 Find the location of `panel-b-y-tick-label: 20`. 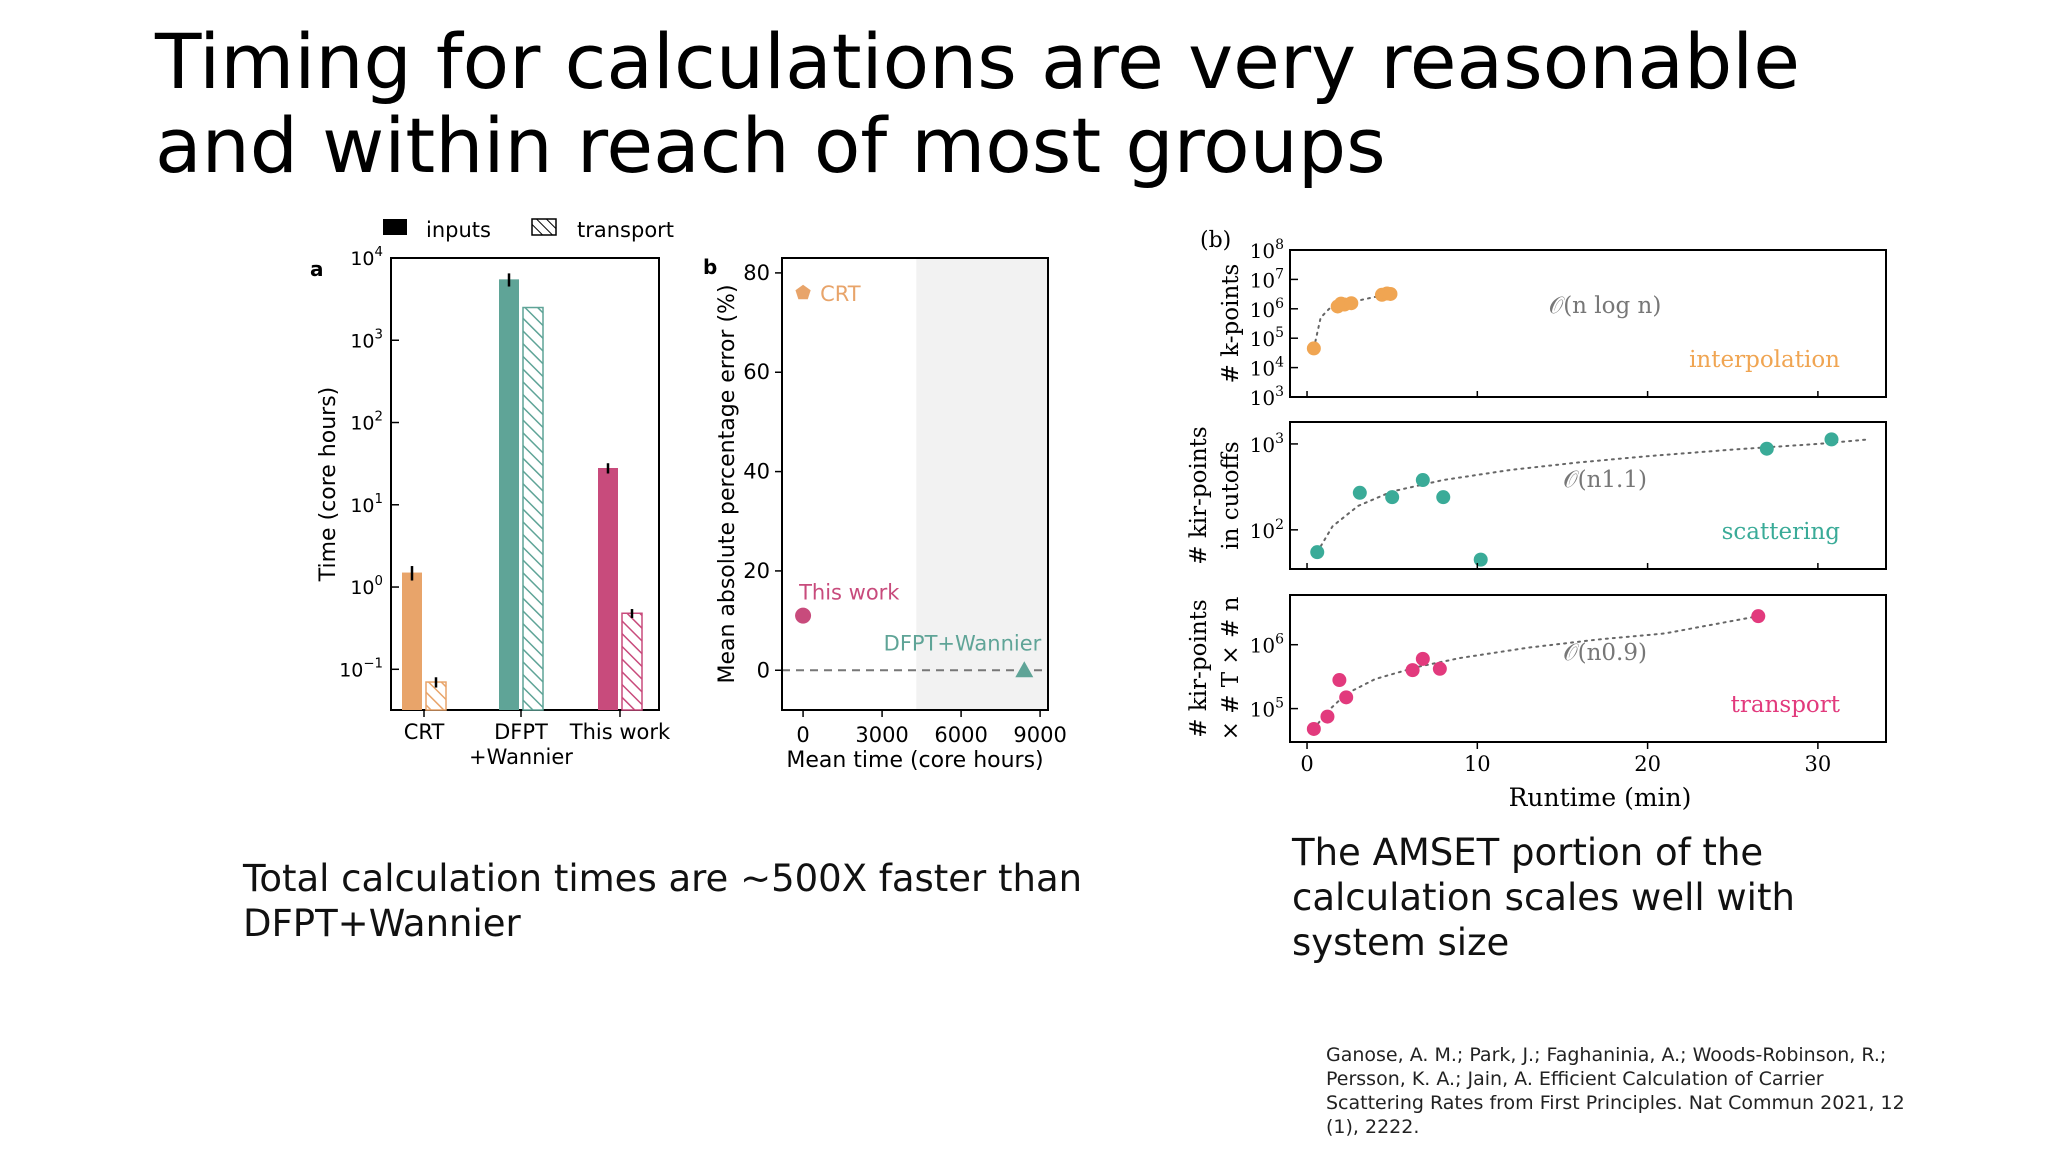

panel-b-y-tick-label: 20 is located at coordinates (756, 571).